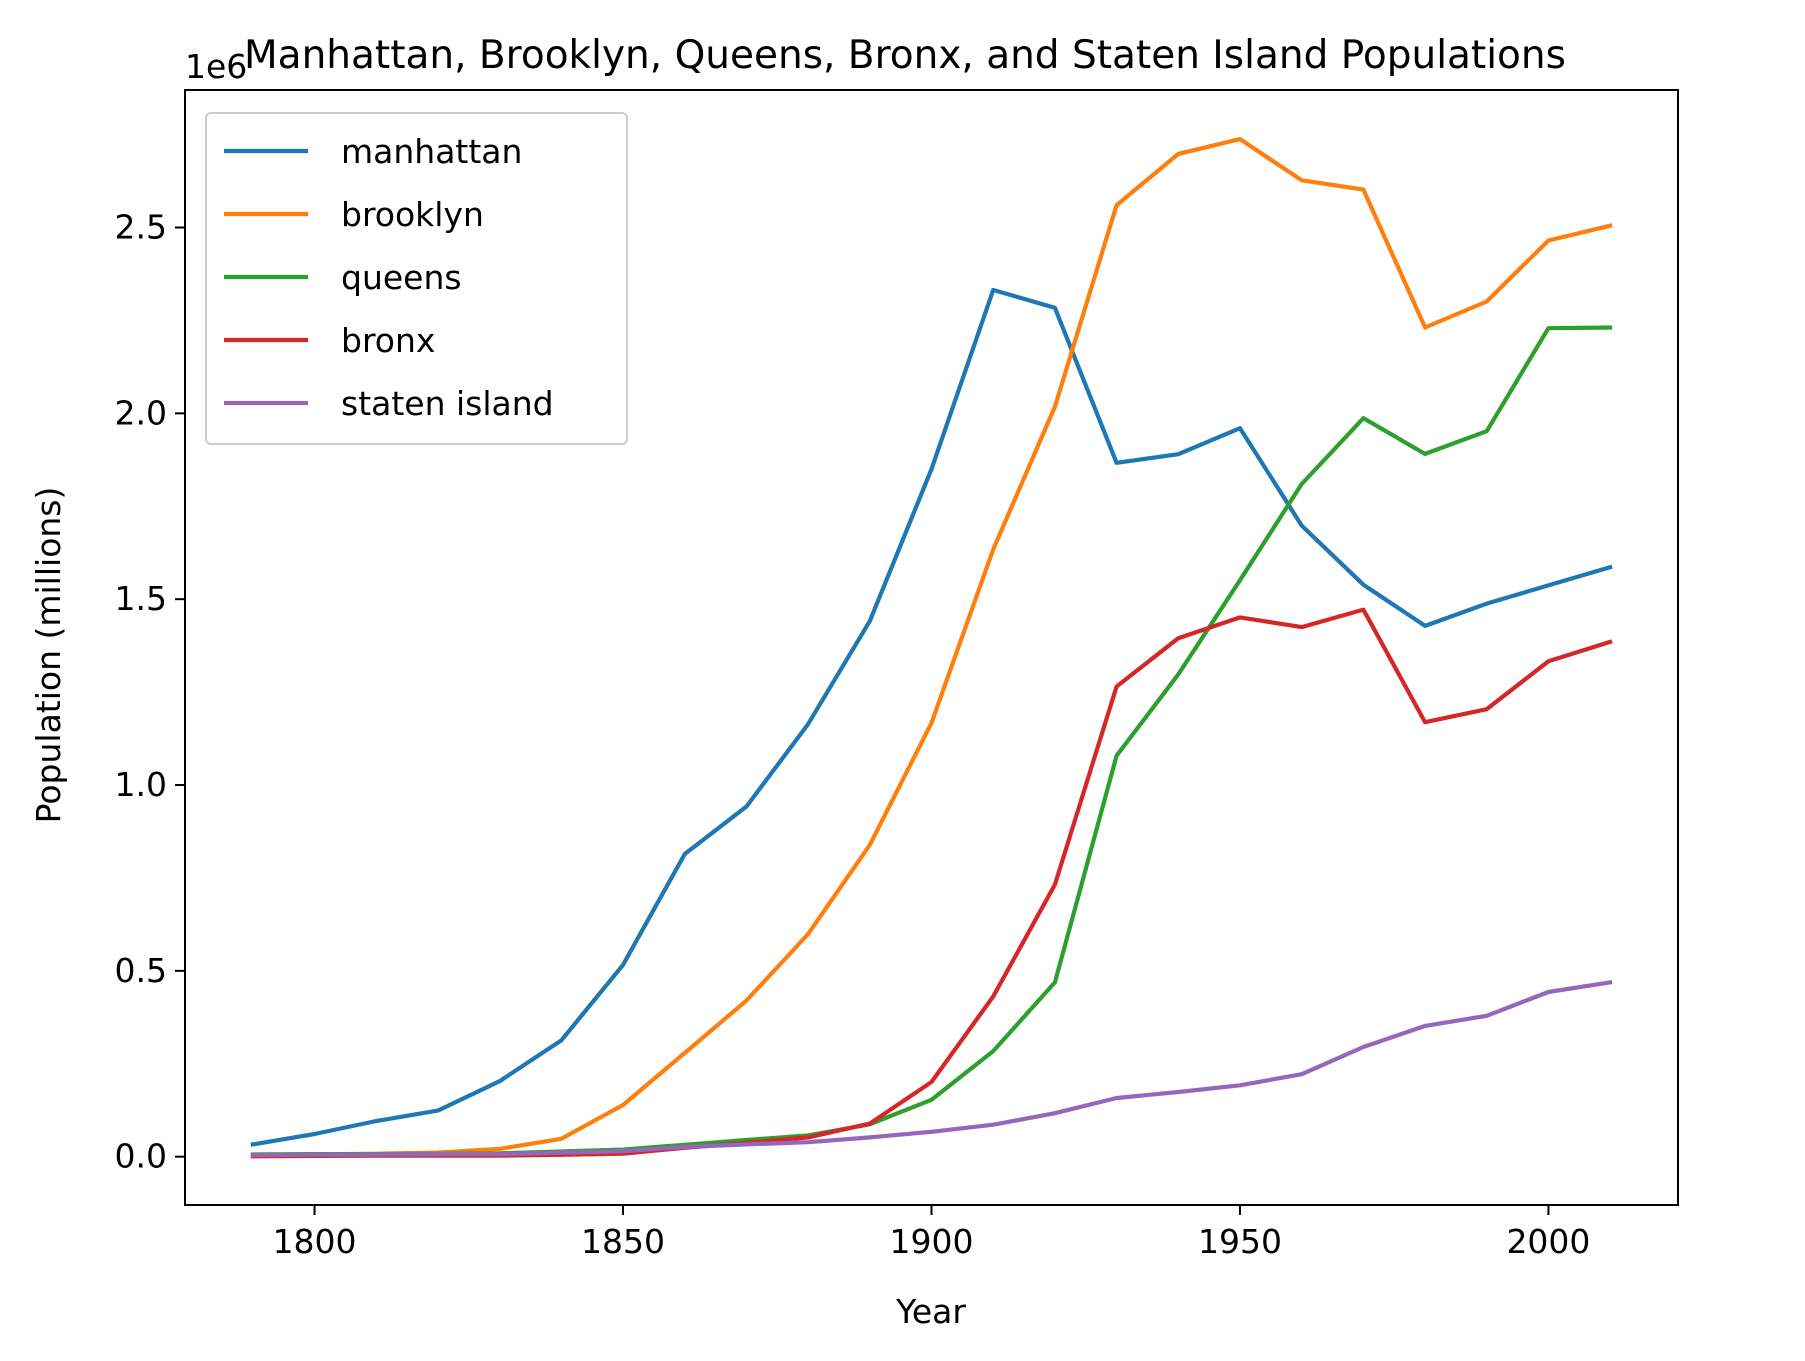  What do you see at coordinates (141, 970) in the screenshot?
I see `y-tick-label: 0.5` at bounding box center [141, 970].